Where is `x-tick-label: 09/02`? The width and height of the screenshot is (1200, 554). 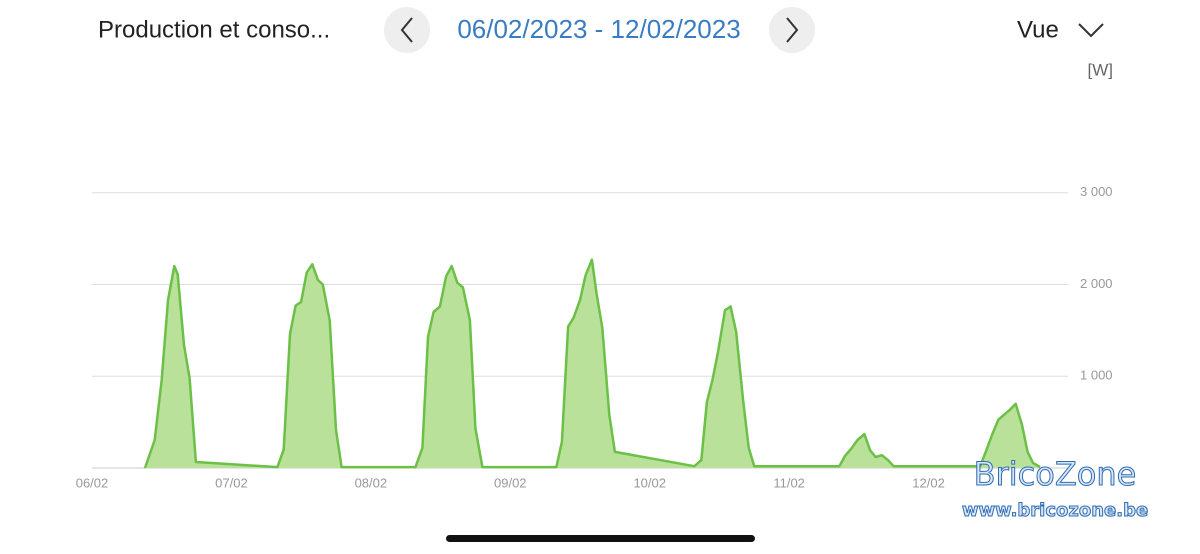 x-tick-label: 09/02 is located at coordinates (510, 482).